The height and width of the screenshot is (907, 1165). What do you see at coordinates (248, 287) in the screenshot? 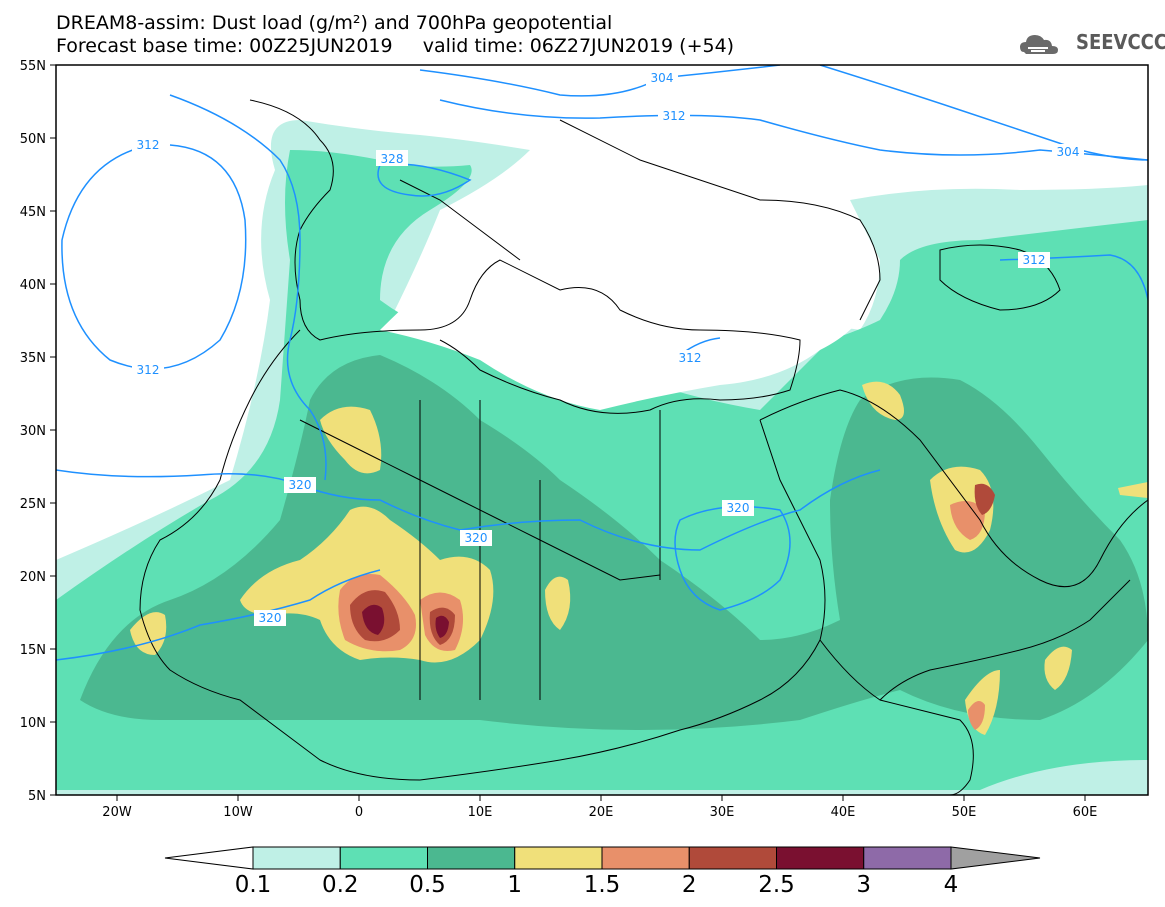
I see `contour-312-north` at bounding box center [248, 287].